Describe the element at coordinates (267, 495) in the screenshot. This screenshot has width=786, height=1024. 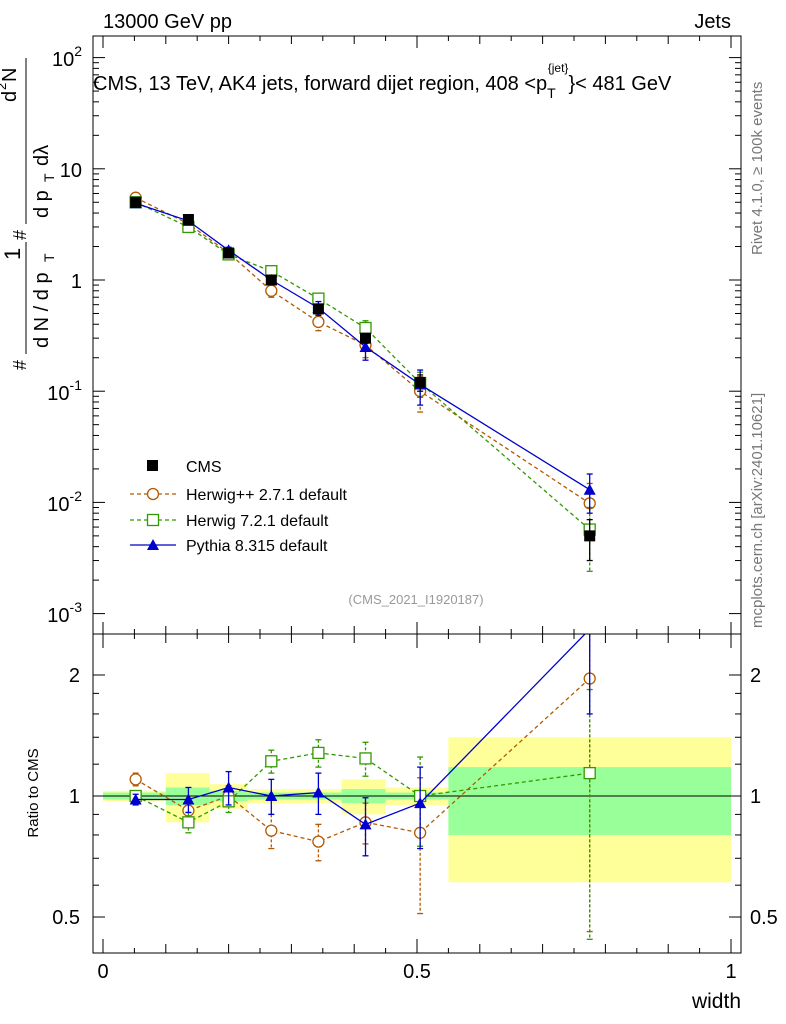
I see `legend-label-herwigpp: Herwig++ 2.7.1 default` at that location.